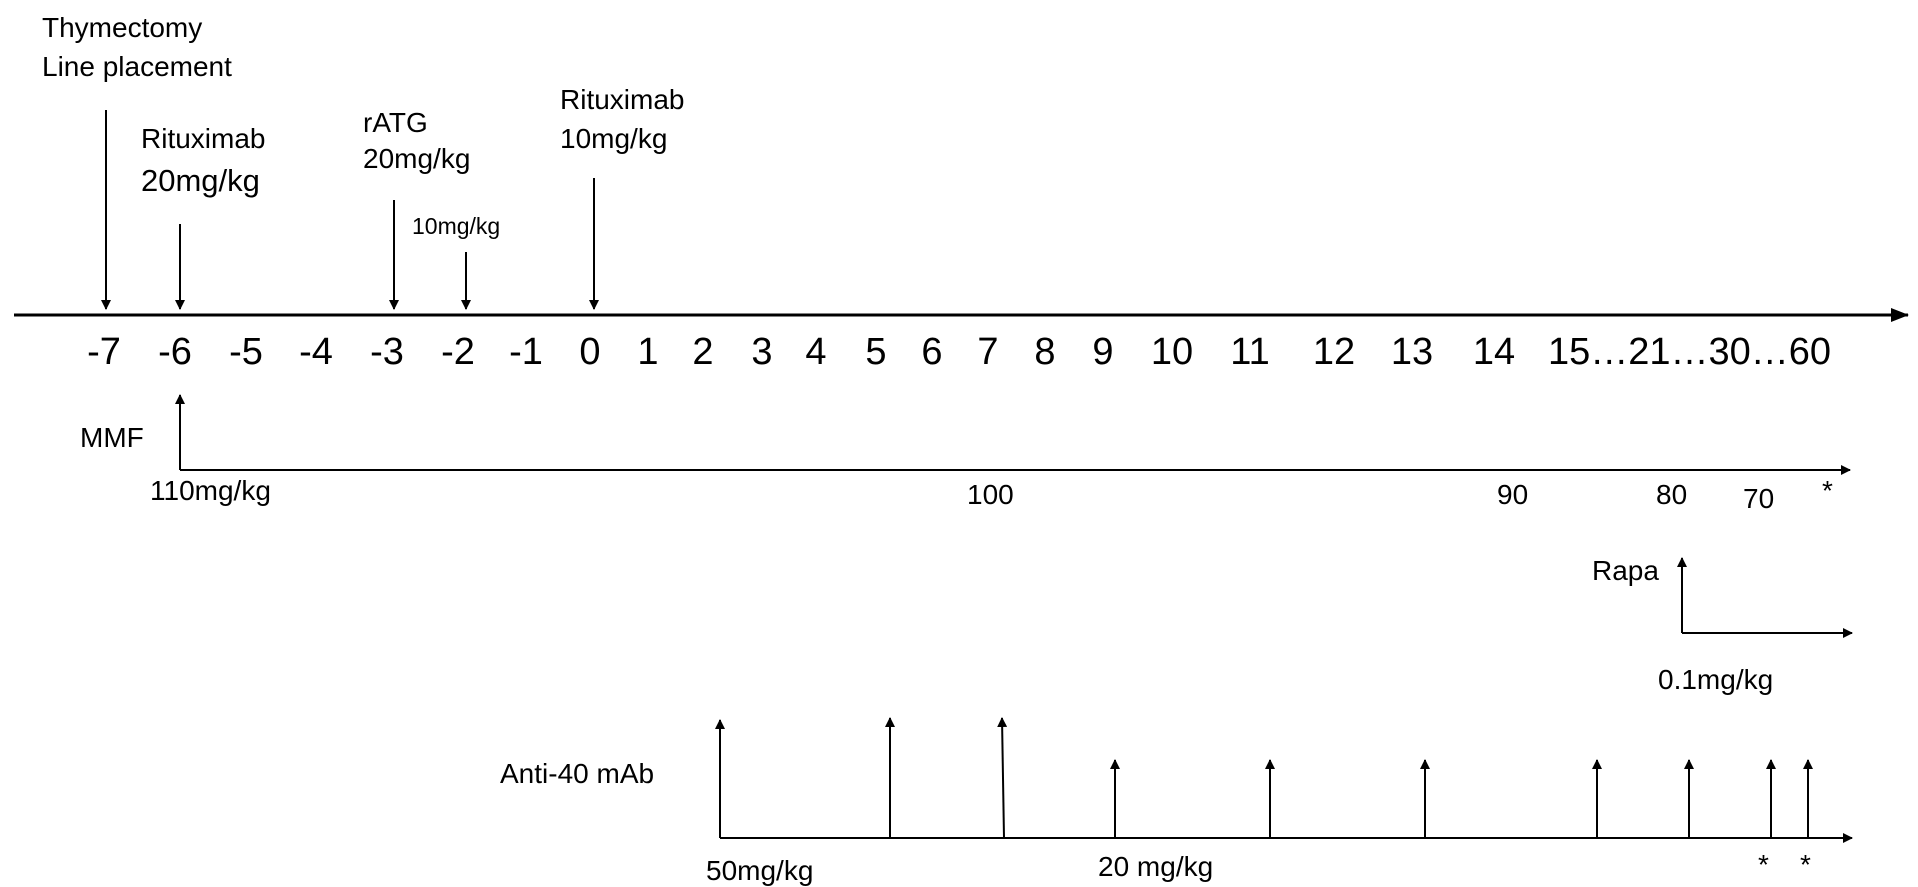 This screenshot has height=887, width=1918. What do you see at coordinates (210, 490) in the screenshot?
I see `mmf-start-dose: 110mg/kg` at bounding box center [210, 490].